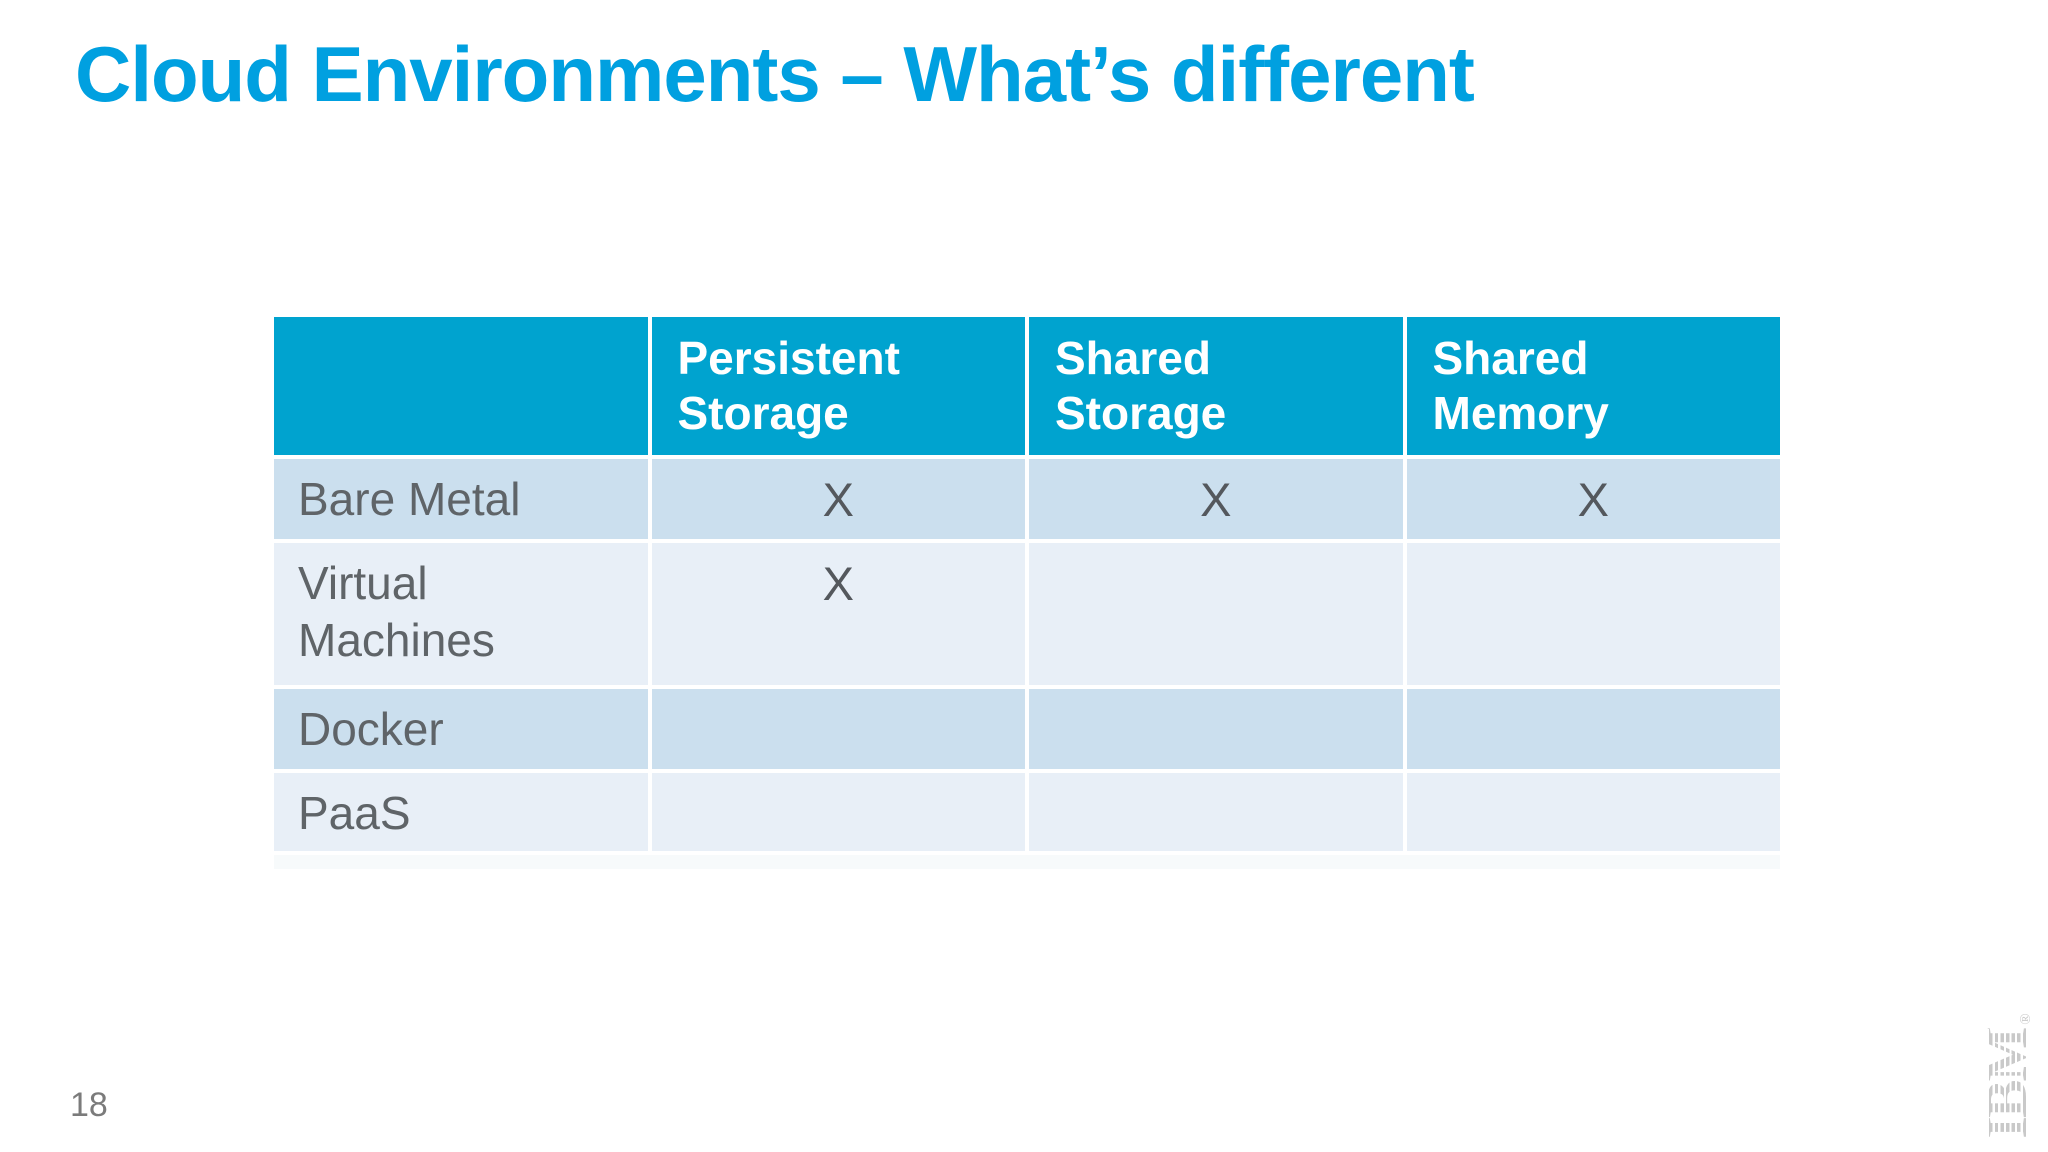 The height and width of the screenshot is (1152, 2048). Describe the element at coordinates (838, 386) in the screenshot. I see `header-cell-persistent-storage: Persistent Storage` at that location.